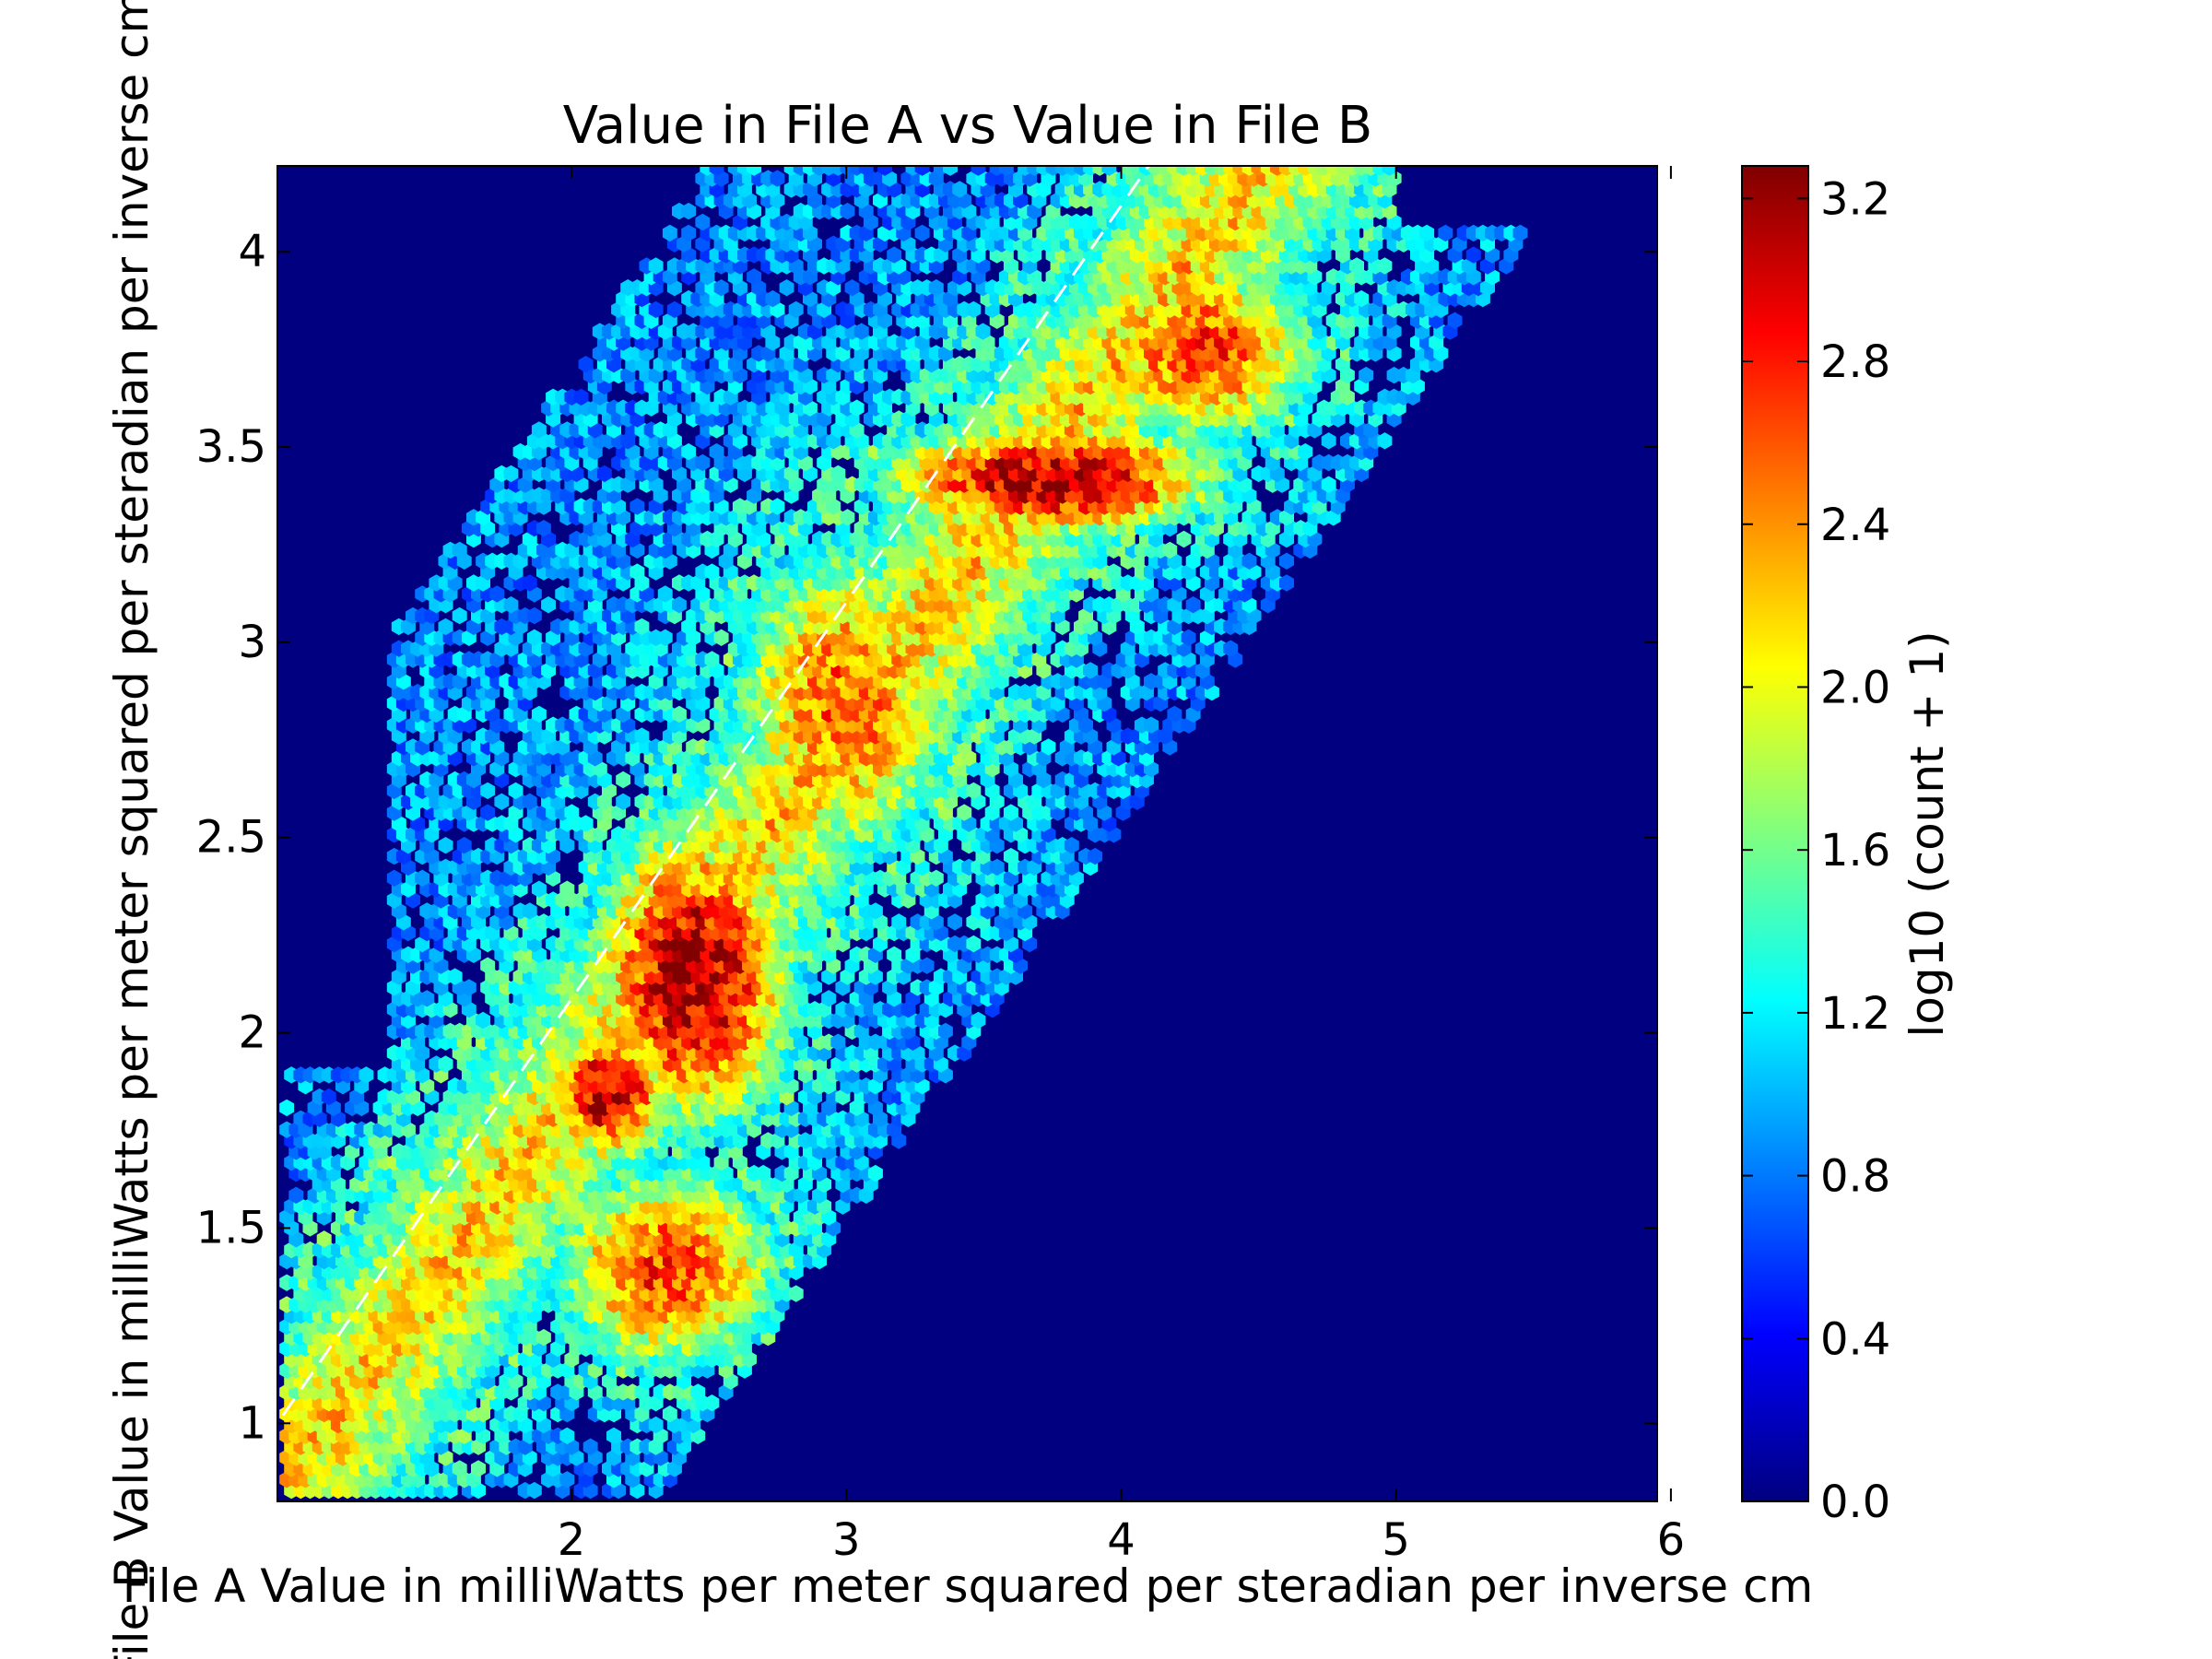 Image resolution: width=2212 pixels, height=1659 pixels. Describe the element at coordinates (968, 126) in the screenshot. I see `chart-title: Value in File A vs Value in File B` at that location.